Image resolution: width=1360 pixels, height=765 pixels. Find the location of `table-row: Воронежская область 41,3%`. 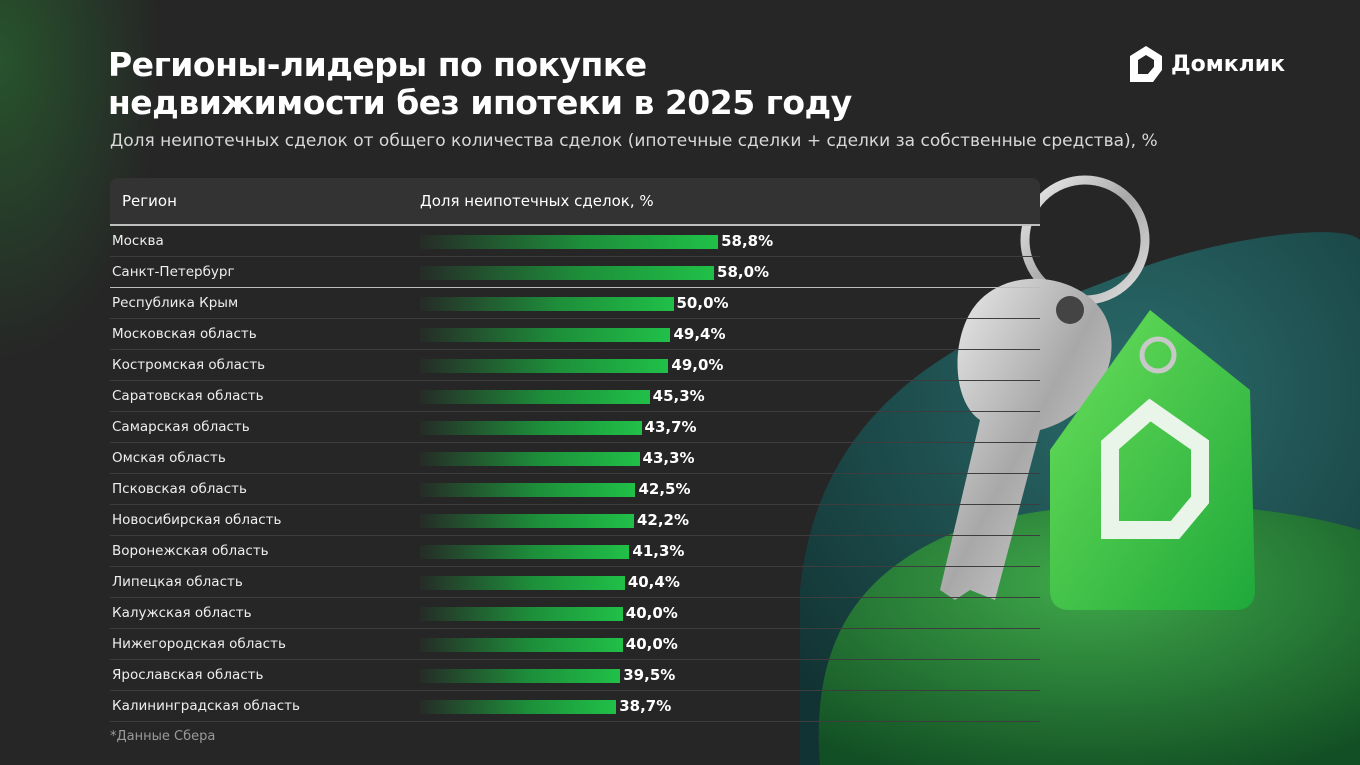

table-row: Воронежская область 41,3% is located at coordinates (575, 551).